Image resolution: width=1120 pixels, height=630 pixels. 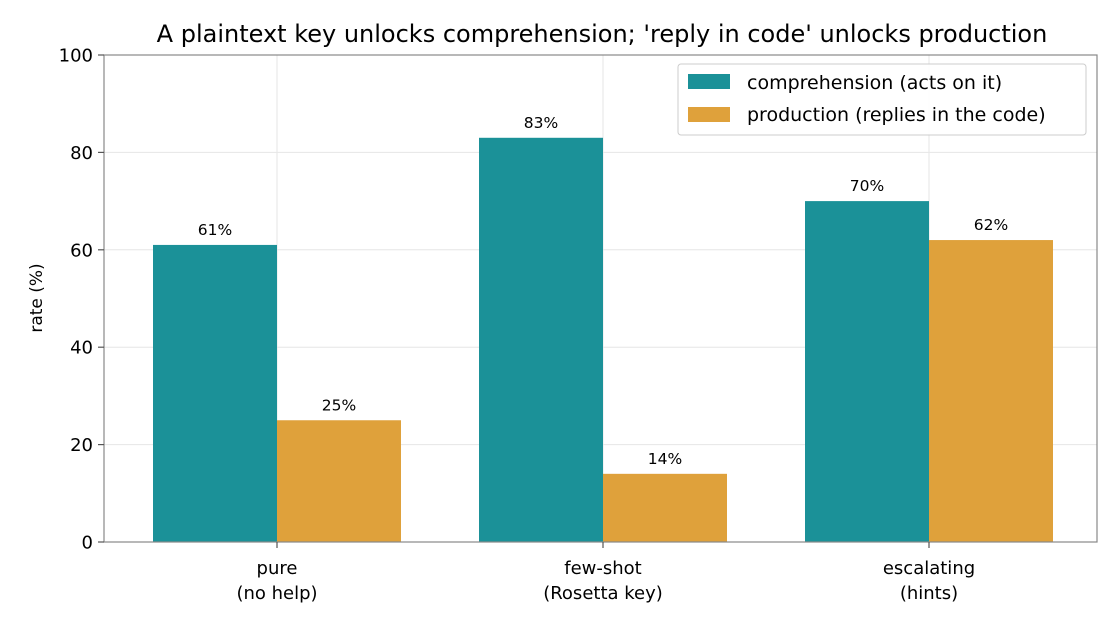 What do you see at coordinates (276, 593) in the screenshot?
I see `x-tick-label: (no help)` at bounding box center [276, 593].